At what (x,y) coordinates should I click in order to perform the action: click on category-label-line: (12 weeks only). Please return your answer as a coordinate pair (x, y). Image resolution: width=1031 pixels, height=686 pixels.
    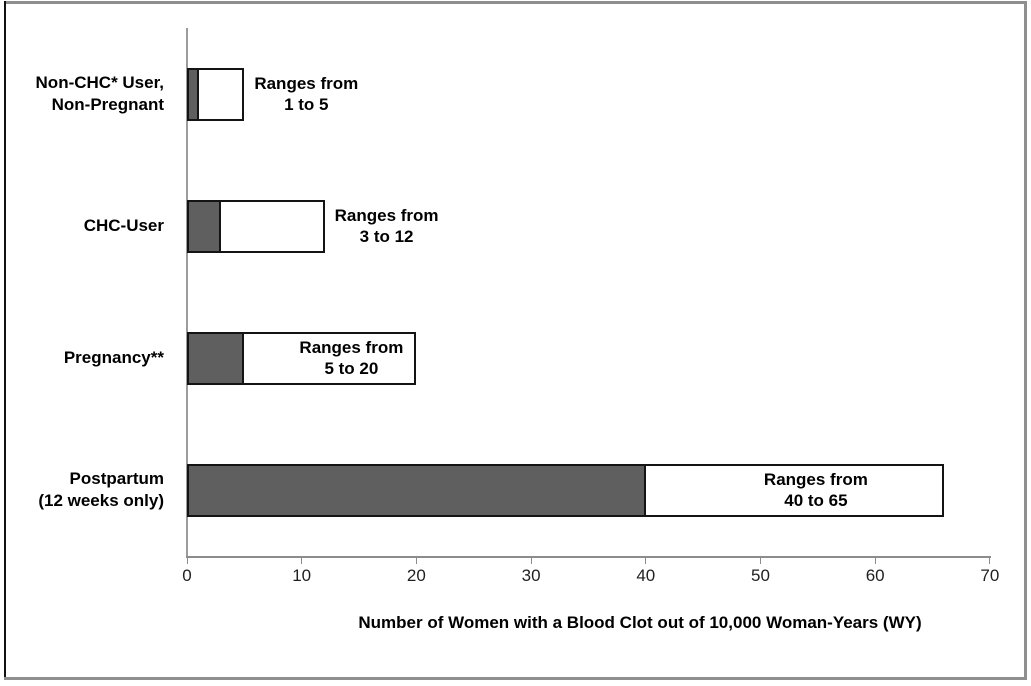
    Looking at the image, I should click on (101, 500).